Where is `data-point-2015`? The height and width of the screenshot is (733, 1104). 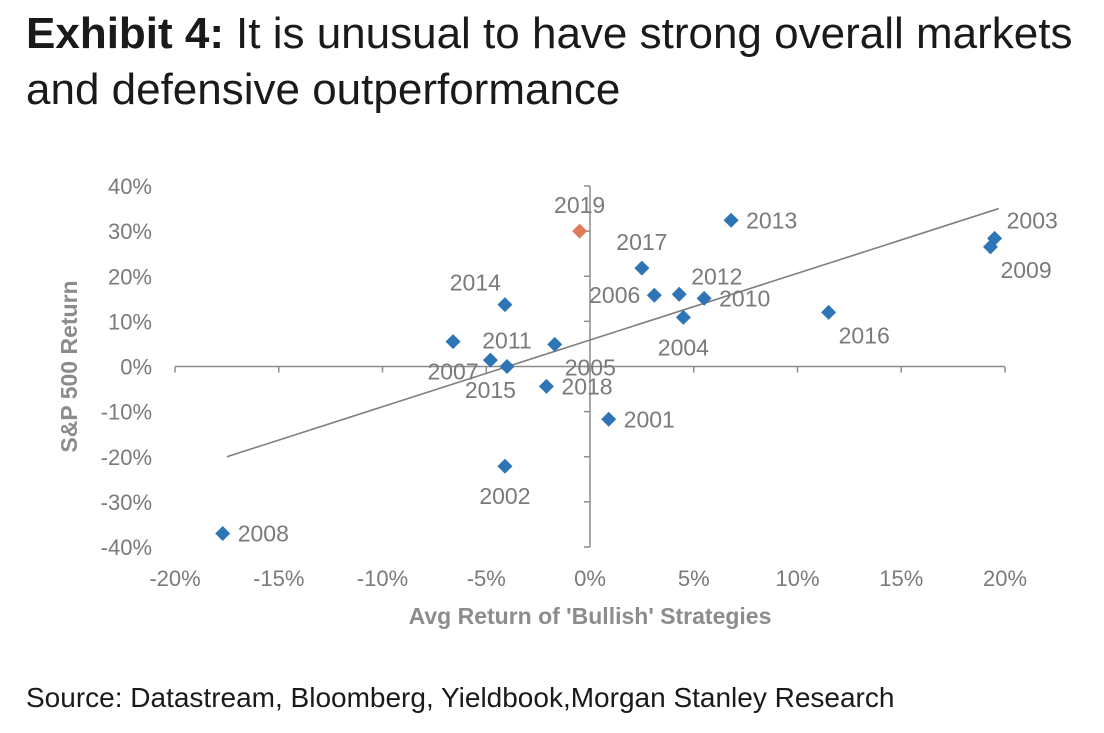 data-point-2015 is located at coordinates (490, 360).